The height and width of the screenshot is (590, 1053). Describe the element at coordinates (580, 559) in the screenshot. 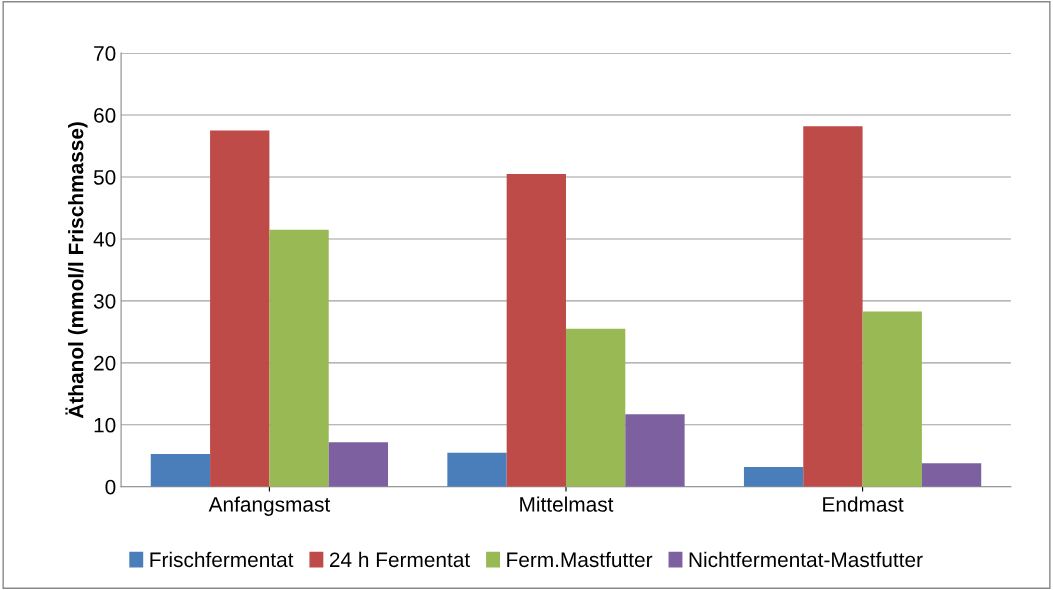

I see `legend-label: Ferm.Mastfutter` at that location.